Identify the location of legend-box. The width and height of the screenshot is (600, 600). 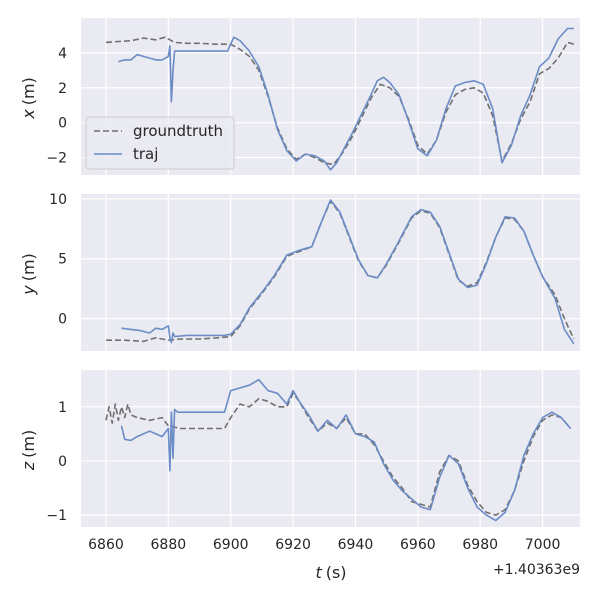
(160, 143).